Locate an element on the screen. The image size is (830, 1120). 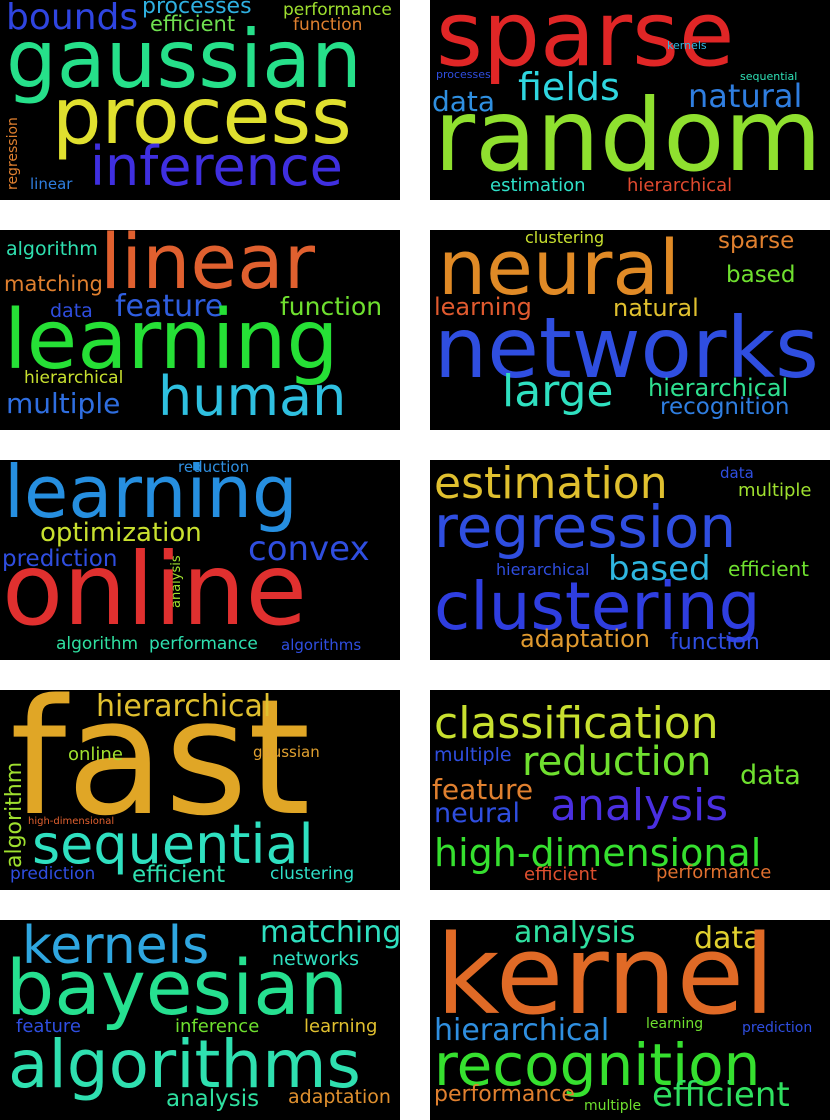
word: classification is located at coordinates (576, 723).